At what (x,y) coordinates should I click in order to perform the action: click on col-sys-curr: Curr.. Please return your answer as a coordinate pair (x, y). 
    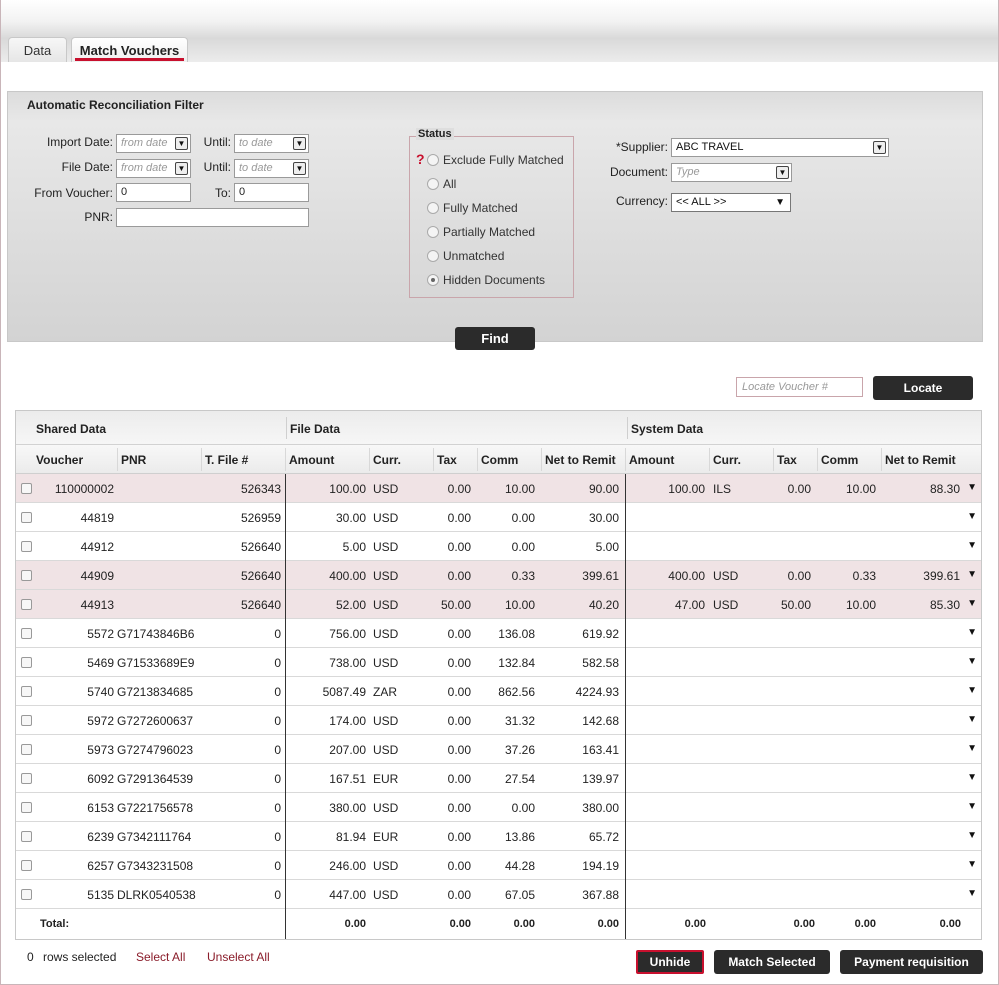
    Looking at the image, I should click on (727, 460).